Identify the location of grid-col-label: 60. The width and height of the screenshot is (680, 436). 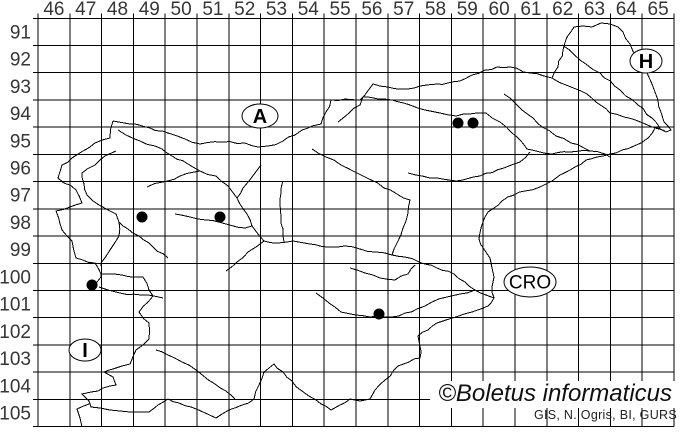
(499, 10).